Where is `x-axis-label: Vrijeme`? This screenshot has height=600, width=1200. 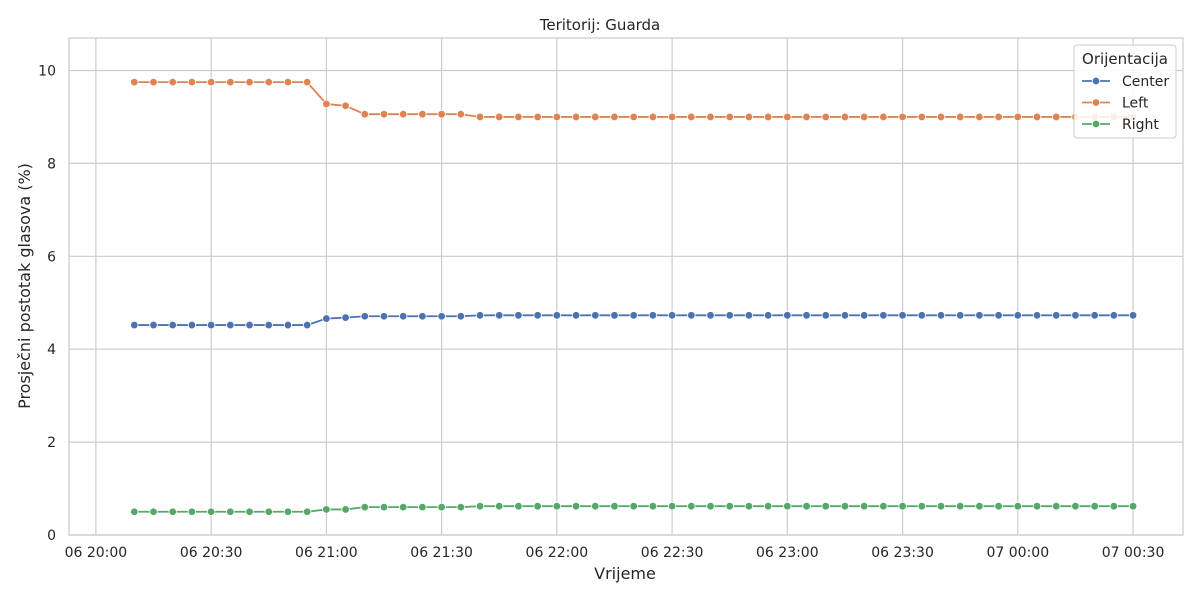
x-axis-label: Vrijeme is located at coordinates (625, 573).